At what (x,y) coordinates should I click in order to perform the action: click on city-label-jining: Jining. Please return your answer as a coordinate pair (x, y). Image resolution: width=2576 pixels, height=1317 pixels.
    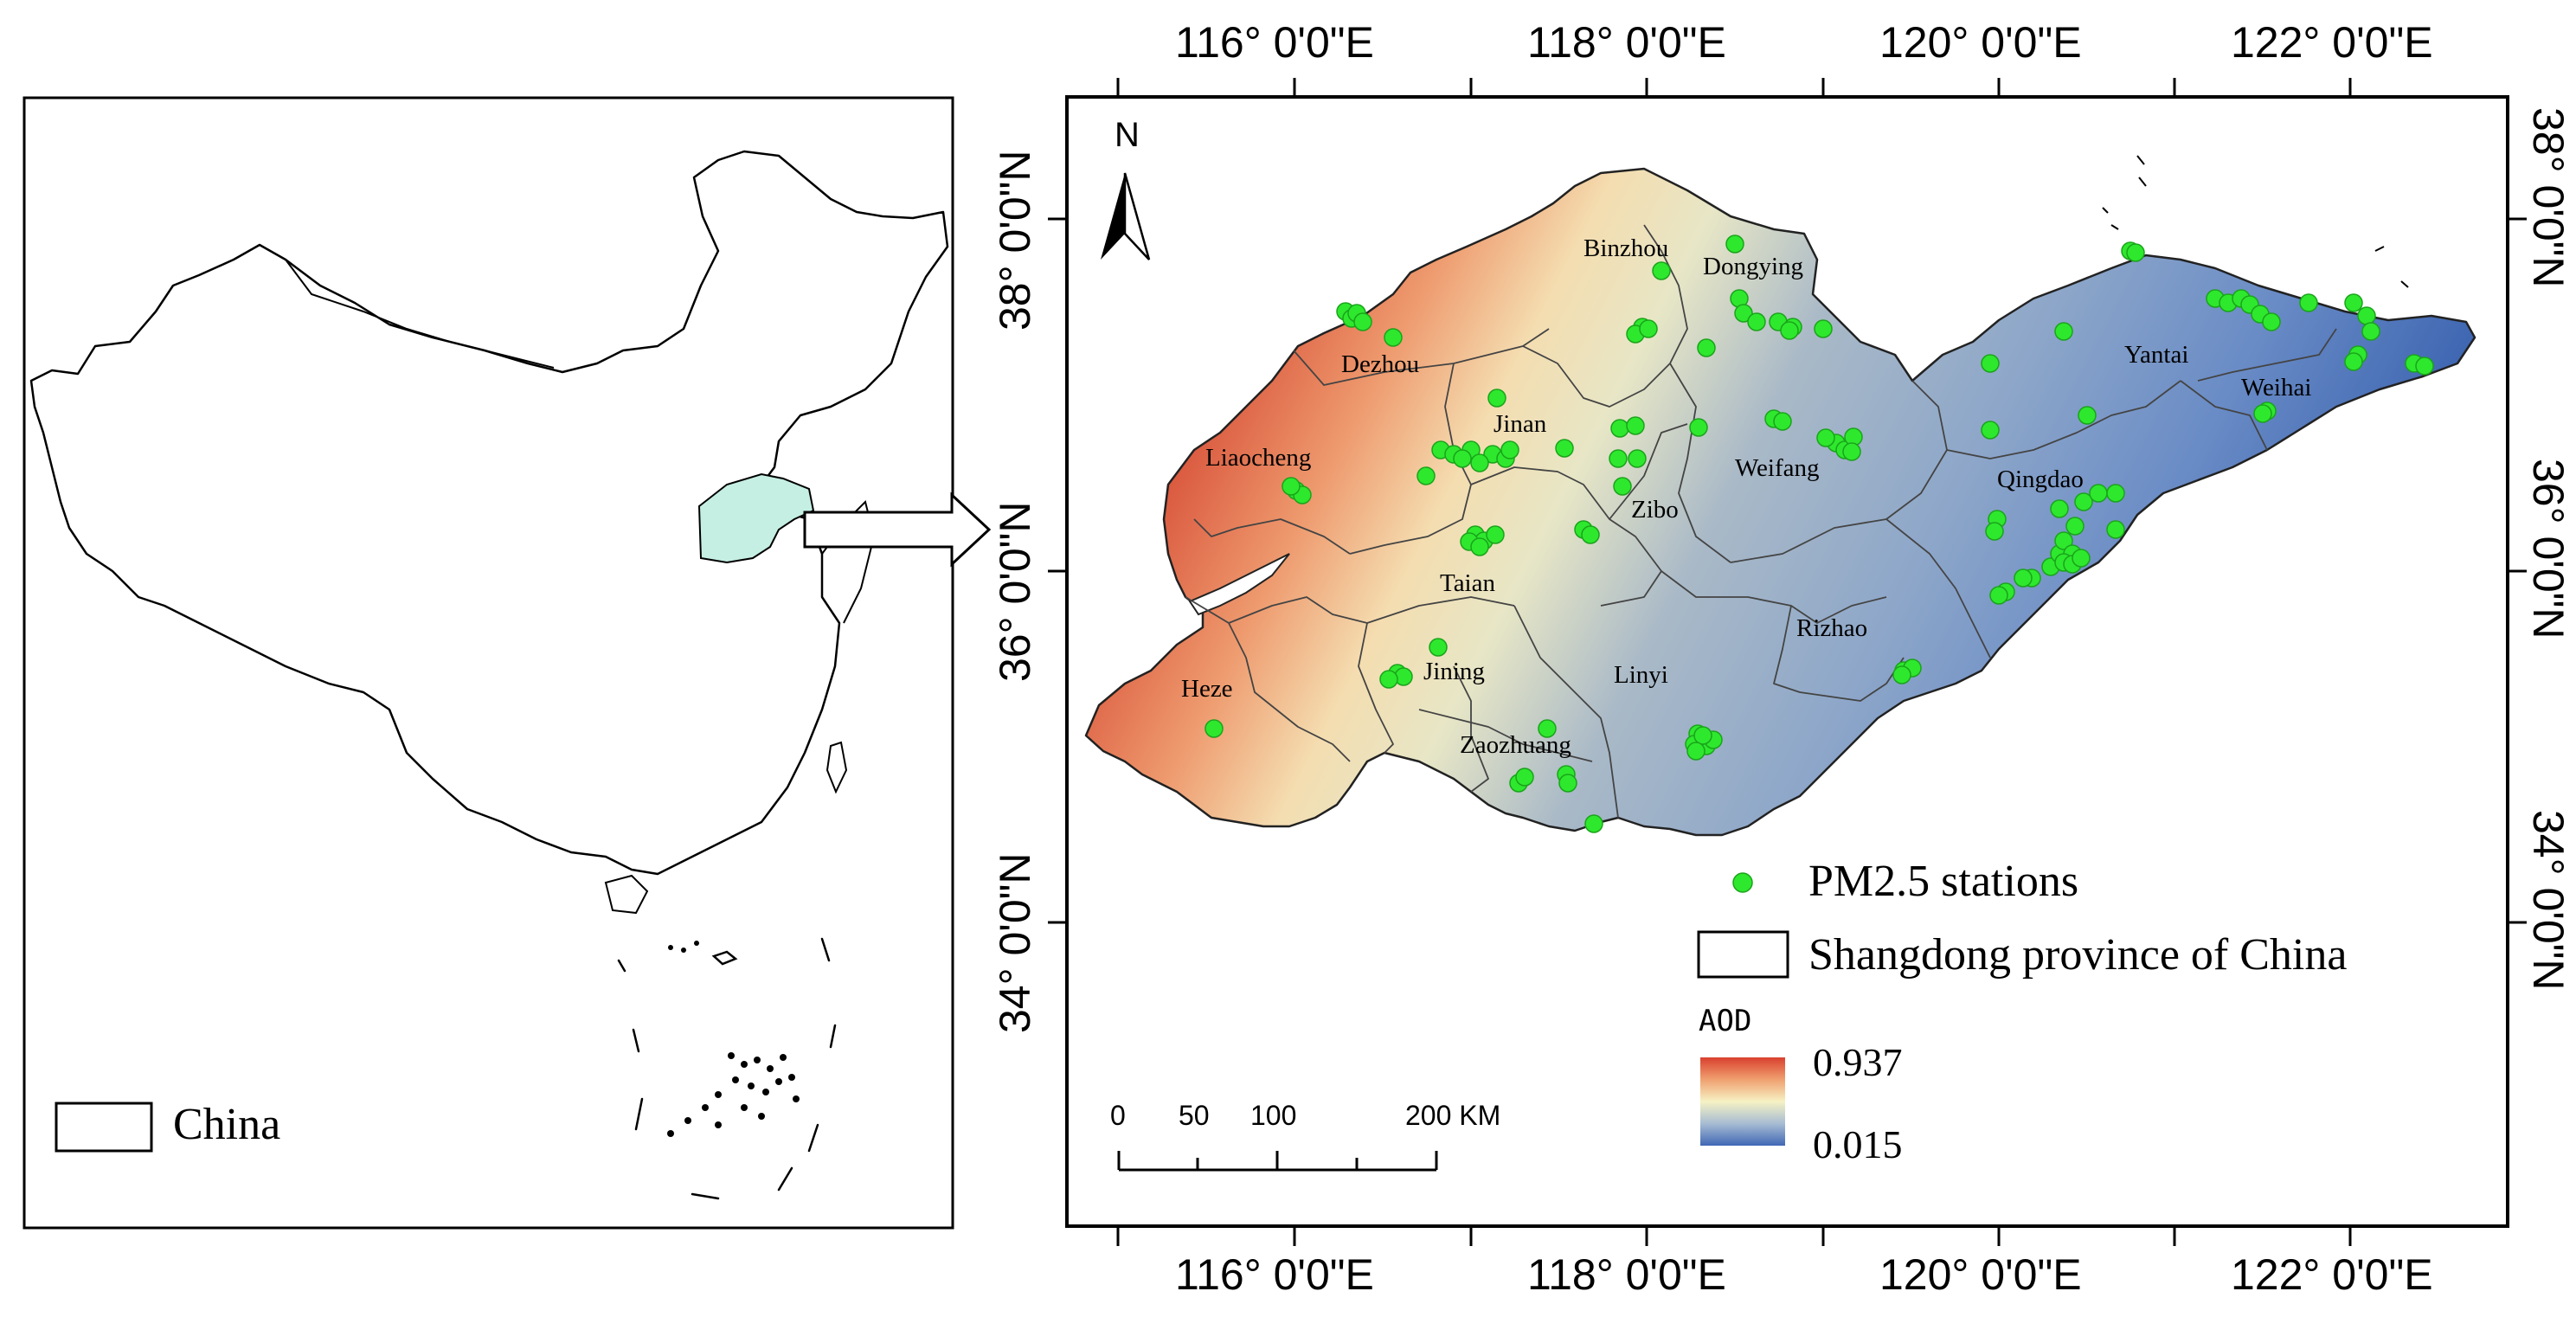
    Looking at the image, I should click on (1454, 672).